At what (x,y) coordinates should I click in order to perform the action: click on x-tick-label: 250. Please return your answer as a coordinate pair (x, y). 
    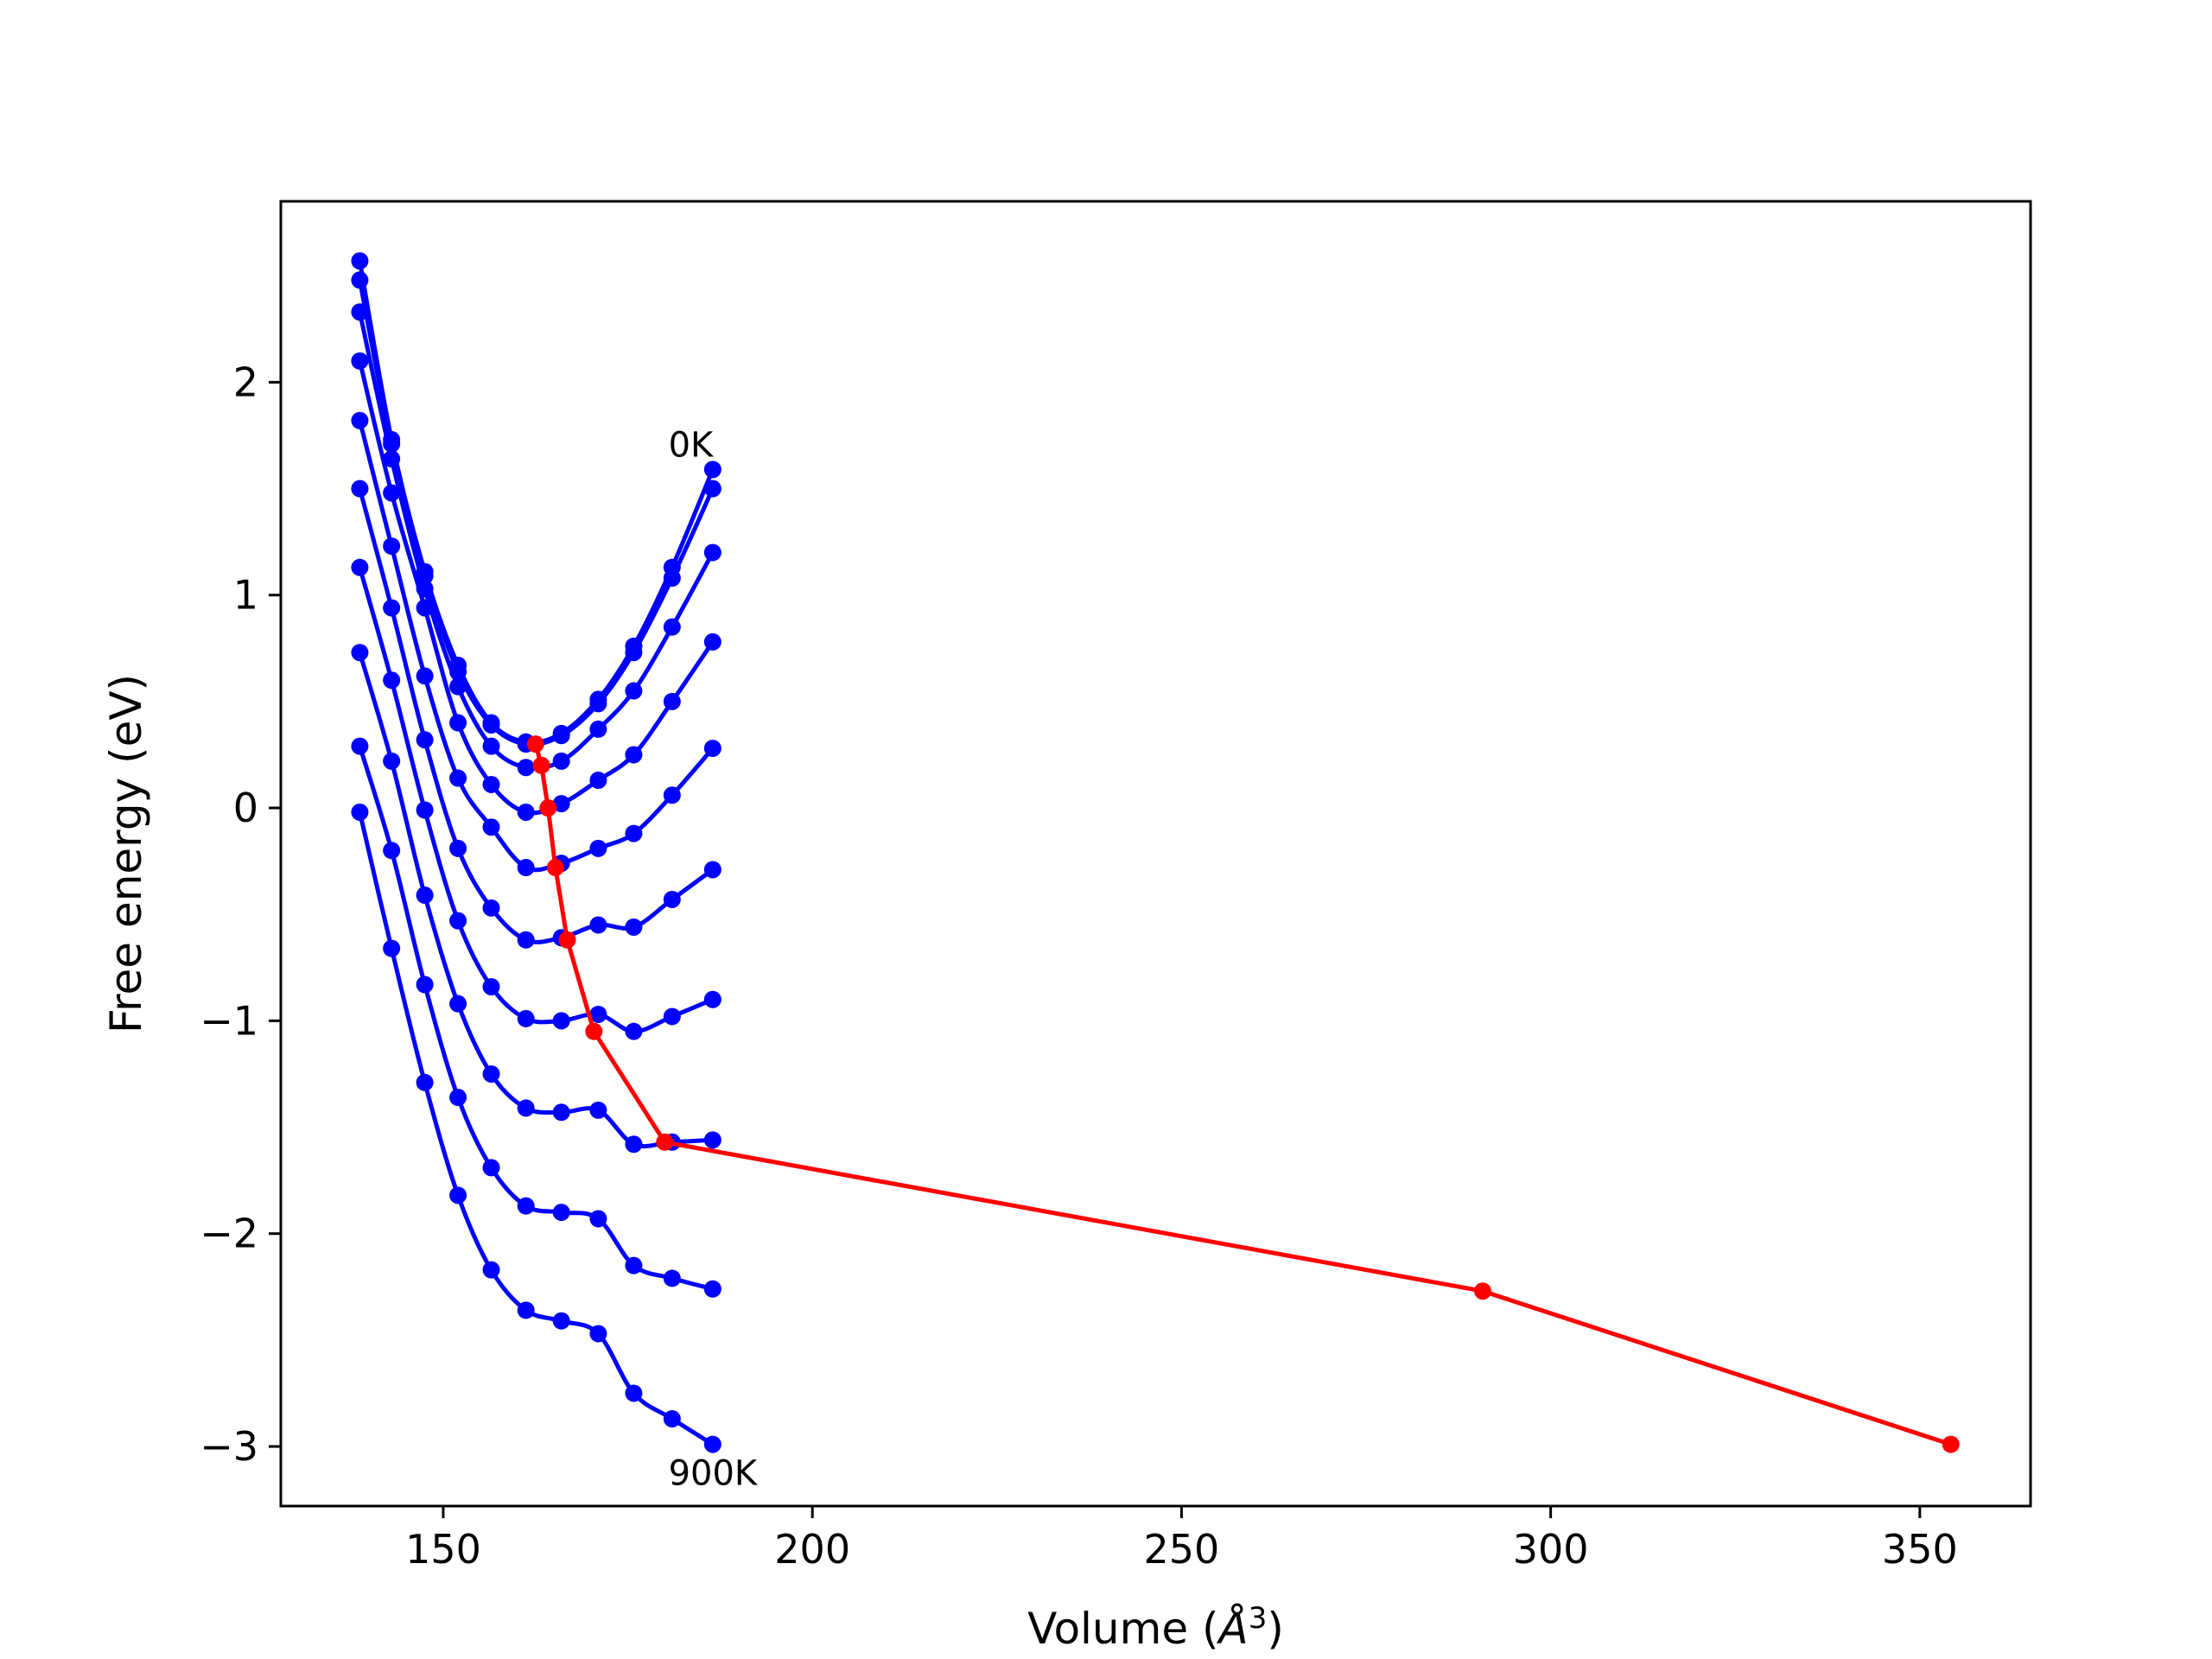
    Looking at the image, I should click on (1181, 1549).